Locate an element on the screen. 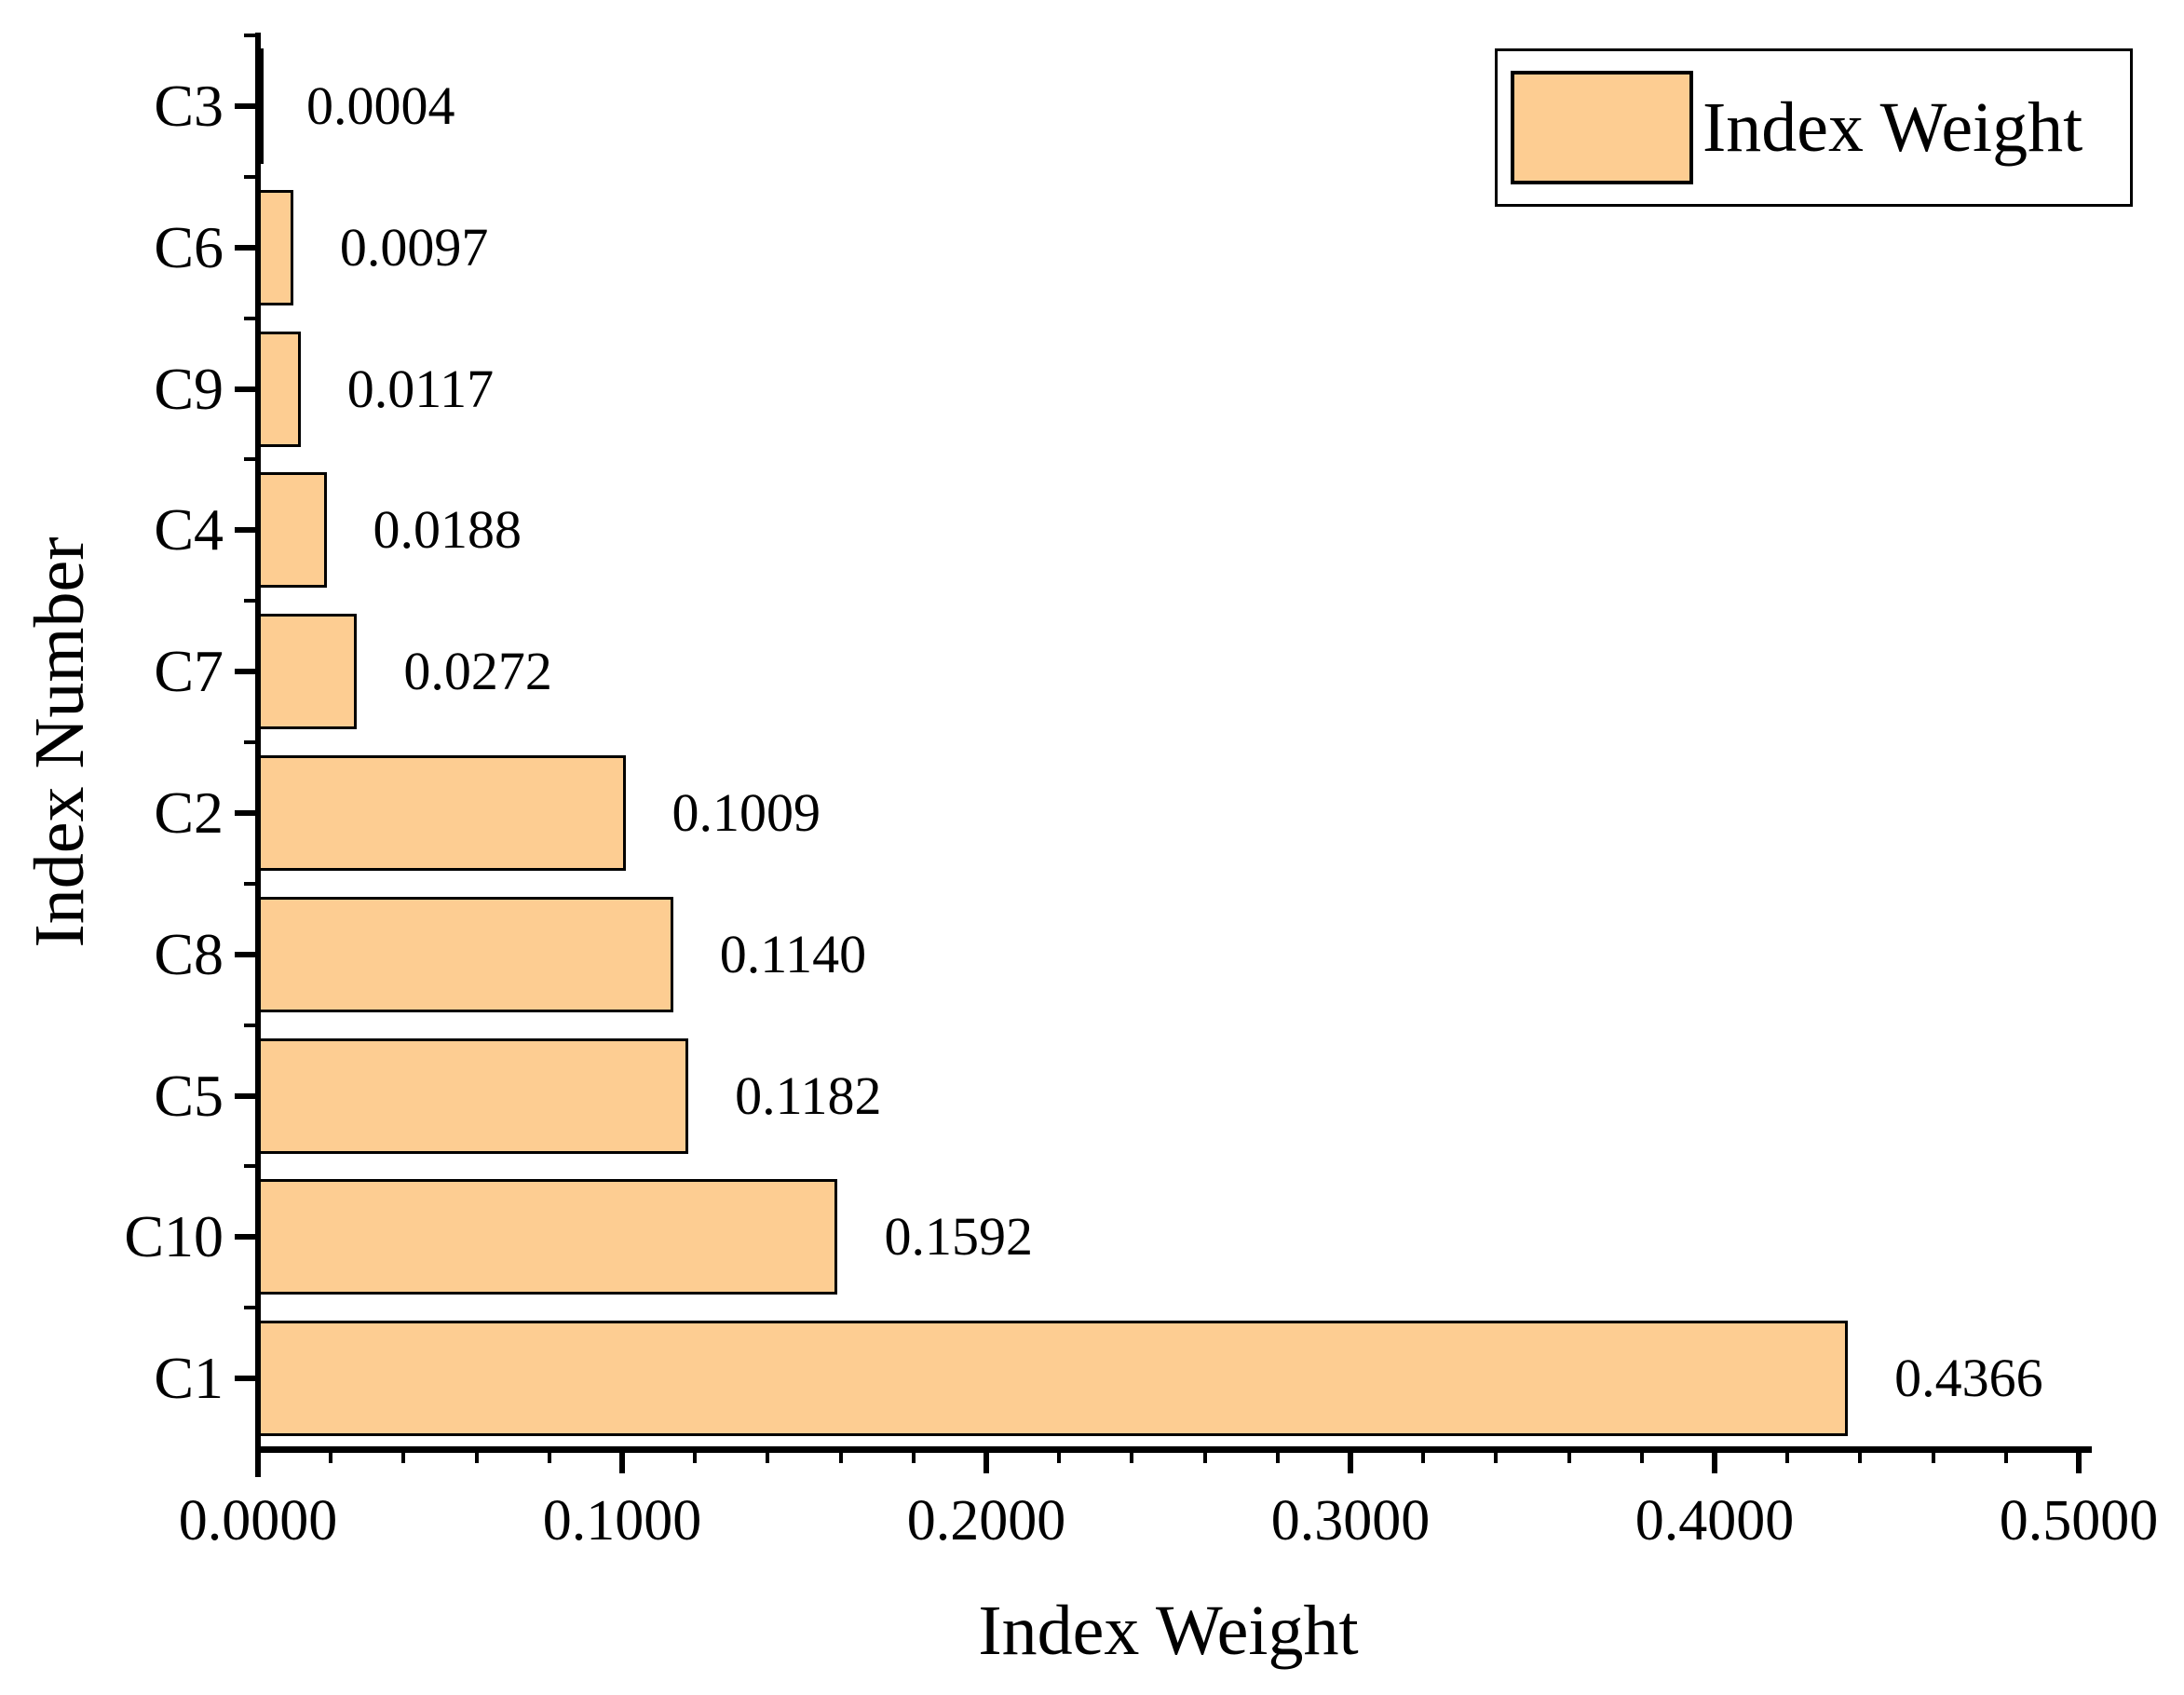 The height and width of the screenshot is (1695, 2184). category-label: C4 is located at coordinates (189, 529).